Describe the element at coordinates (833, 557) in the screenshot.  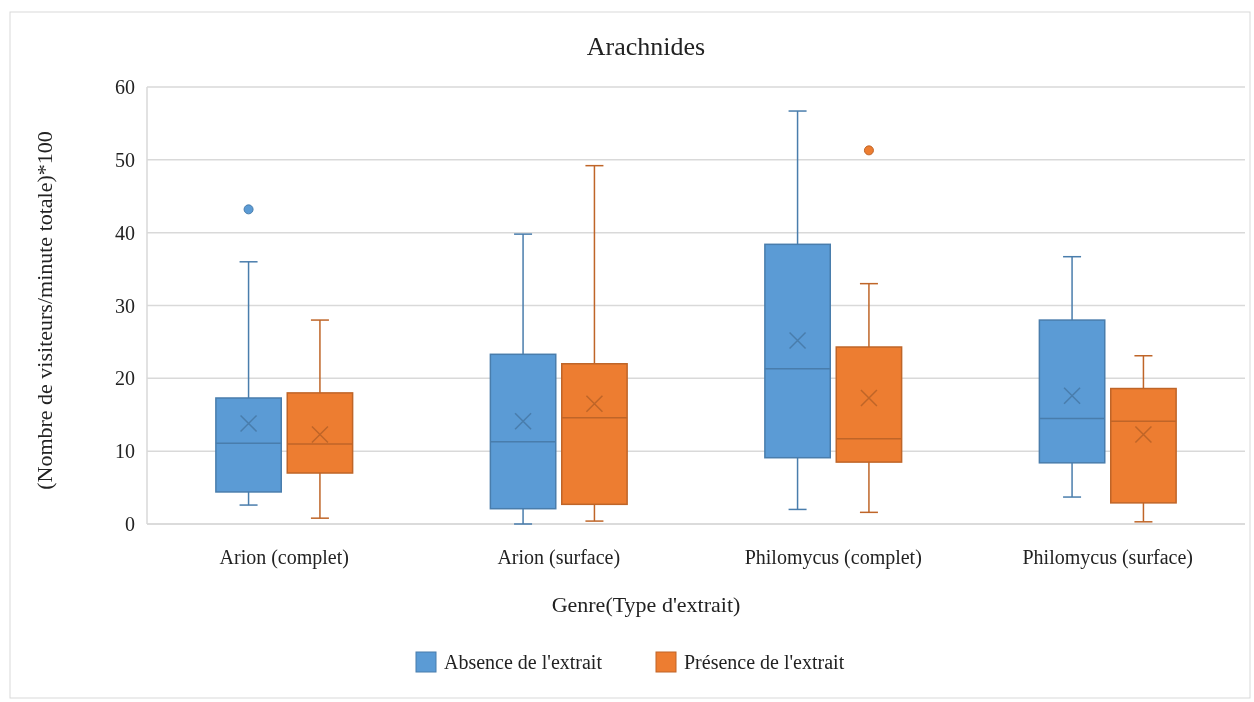
I see `x-tick-label: Philomycus (complet)` at that location.